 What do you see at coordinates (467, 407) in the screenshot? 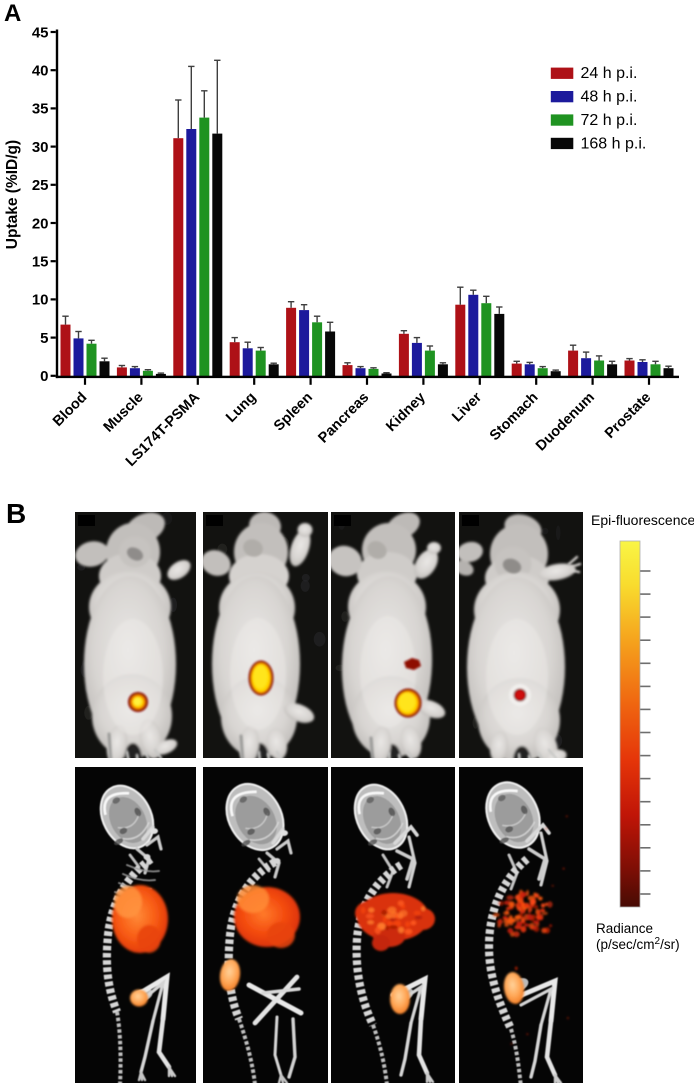
I see `svg-text: Liver` at bounding box center [467, 407].